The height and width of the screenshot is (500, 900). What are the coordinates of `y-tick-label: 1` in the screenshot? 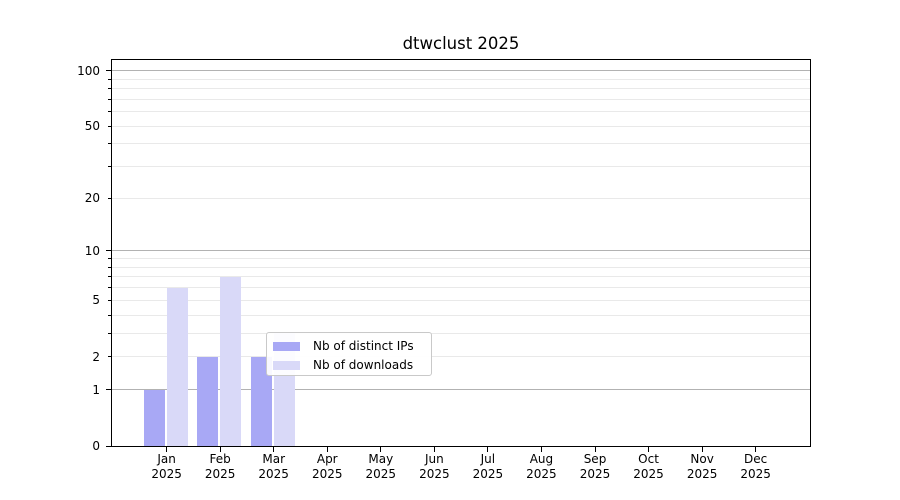 It's located at (96, 389).